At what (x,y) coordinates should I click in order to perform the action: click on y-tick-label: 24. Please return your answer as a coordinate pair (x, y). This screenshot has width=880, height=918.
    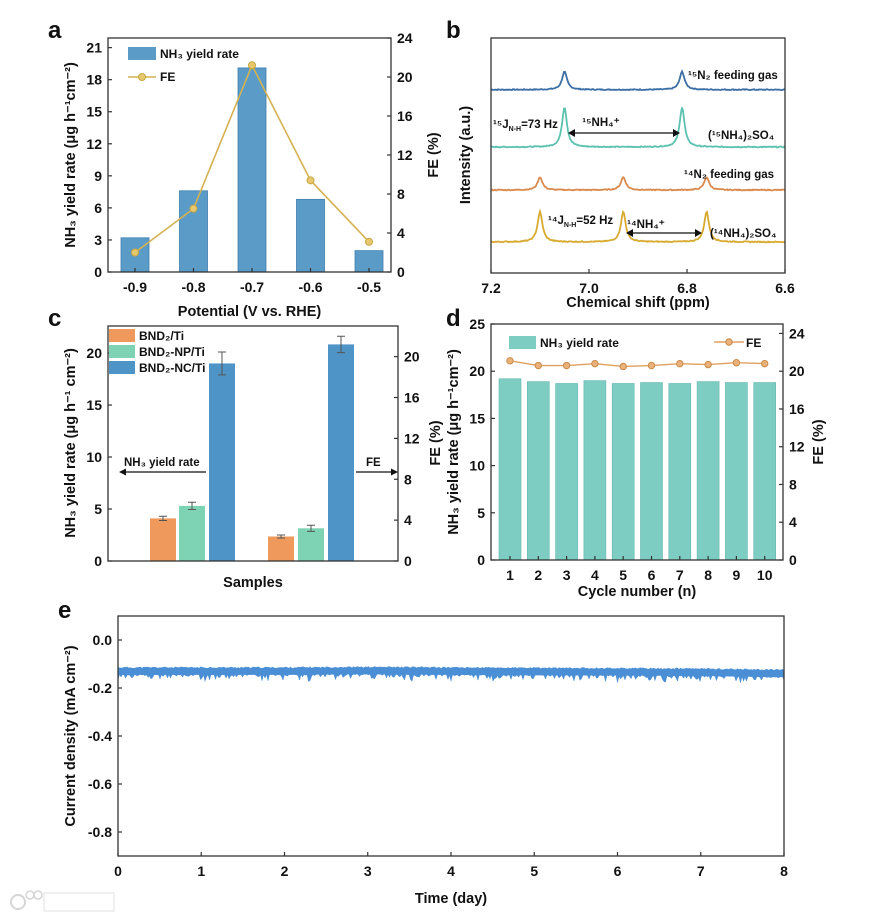
    Looking at the image, I should click on (797, 333).